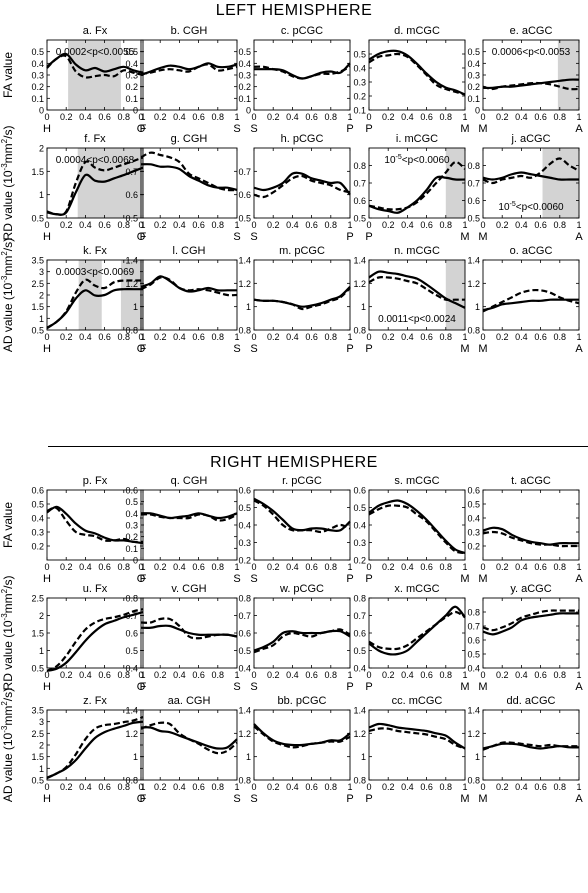  I want to click on y-tick-label: 2, so click(41, 296).